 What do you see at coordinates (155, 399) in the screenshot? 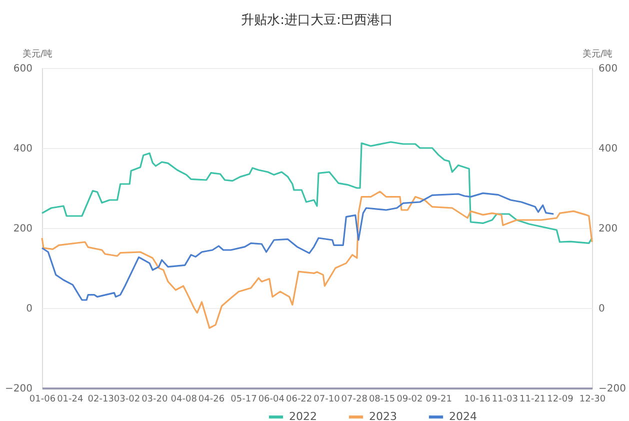
I see `x-tick-label: 03-20` at bounding box center [155, 399].